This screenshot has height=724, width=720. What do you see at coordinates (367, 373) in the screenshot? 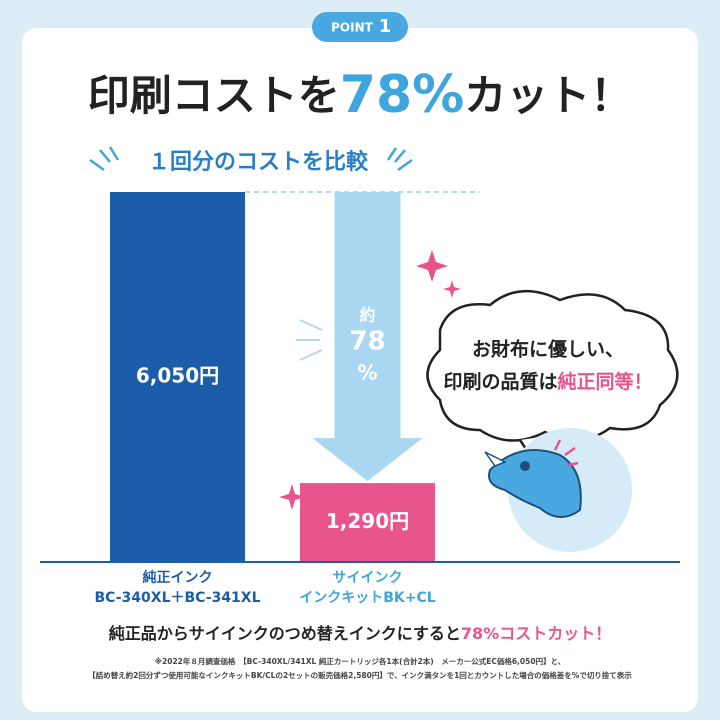
I see `arrow-label: %` at bounding box center [367, 373].